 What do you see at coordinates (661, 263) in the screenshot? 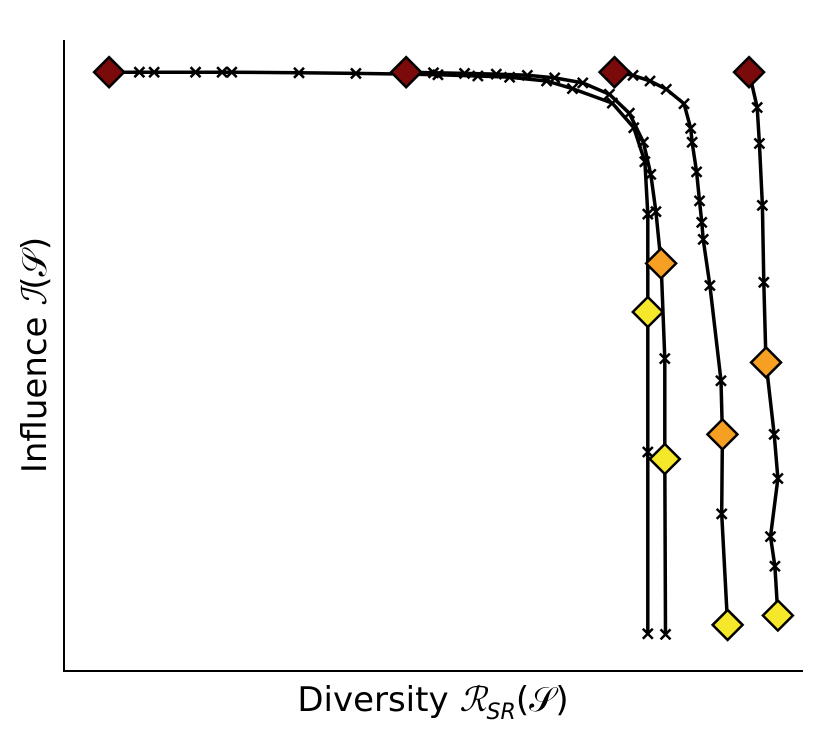
I see `series-2-orange-diamond-marker` at bounding box center [661, 263].